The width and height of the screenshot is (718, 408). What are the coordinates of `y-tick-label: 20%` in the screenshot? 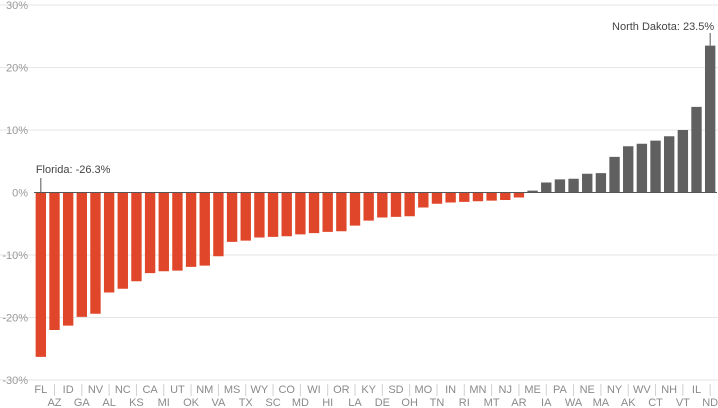 It's located at (17, 69).